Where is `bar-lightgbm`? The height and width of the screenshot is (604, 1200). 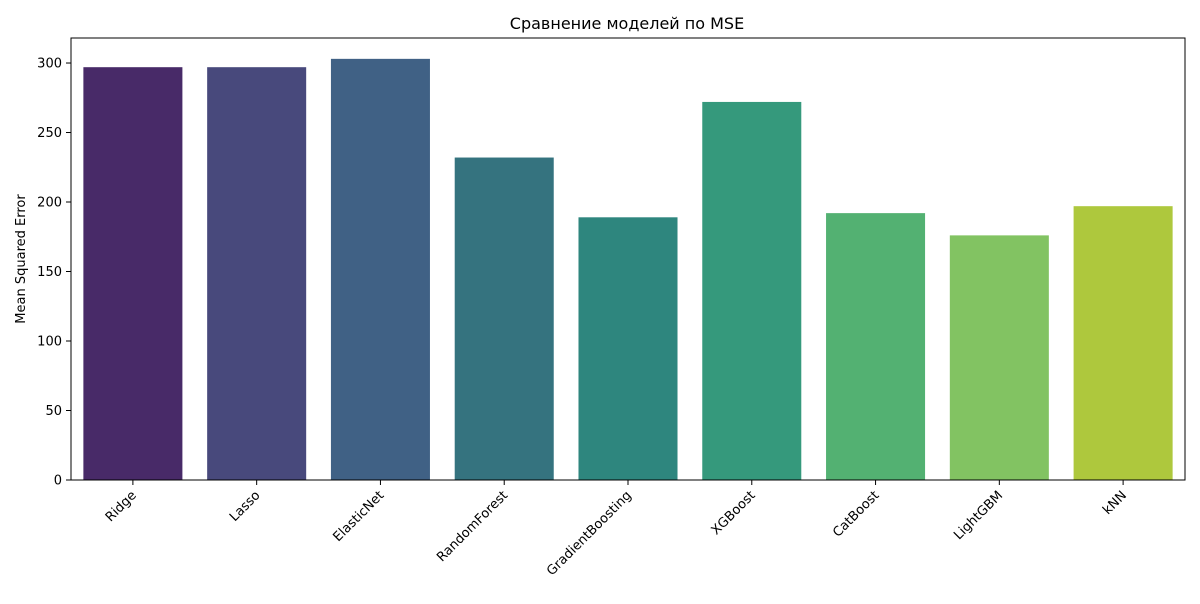 bar-lightgbm is located at coordinates (999, 357).